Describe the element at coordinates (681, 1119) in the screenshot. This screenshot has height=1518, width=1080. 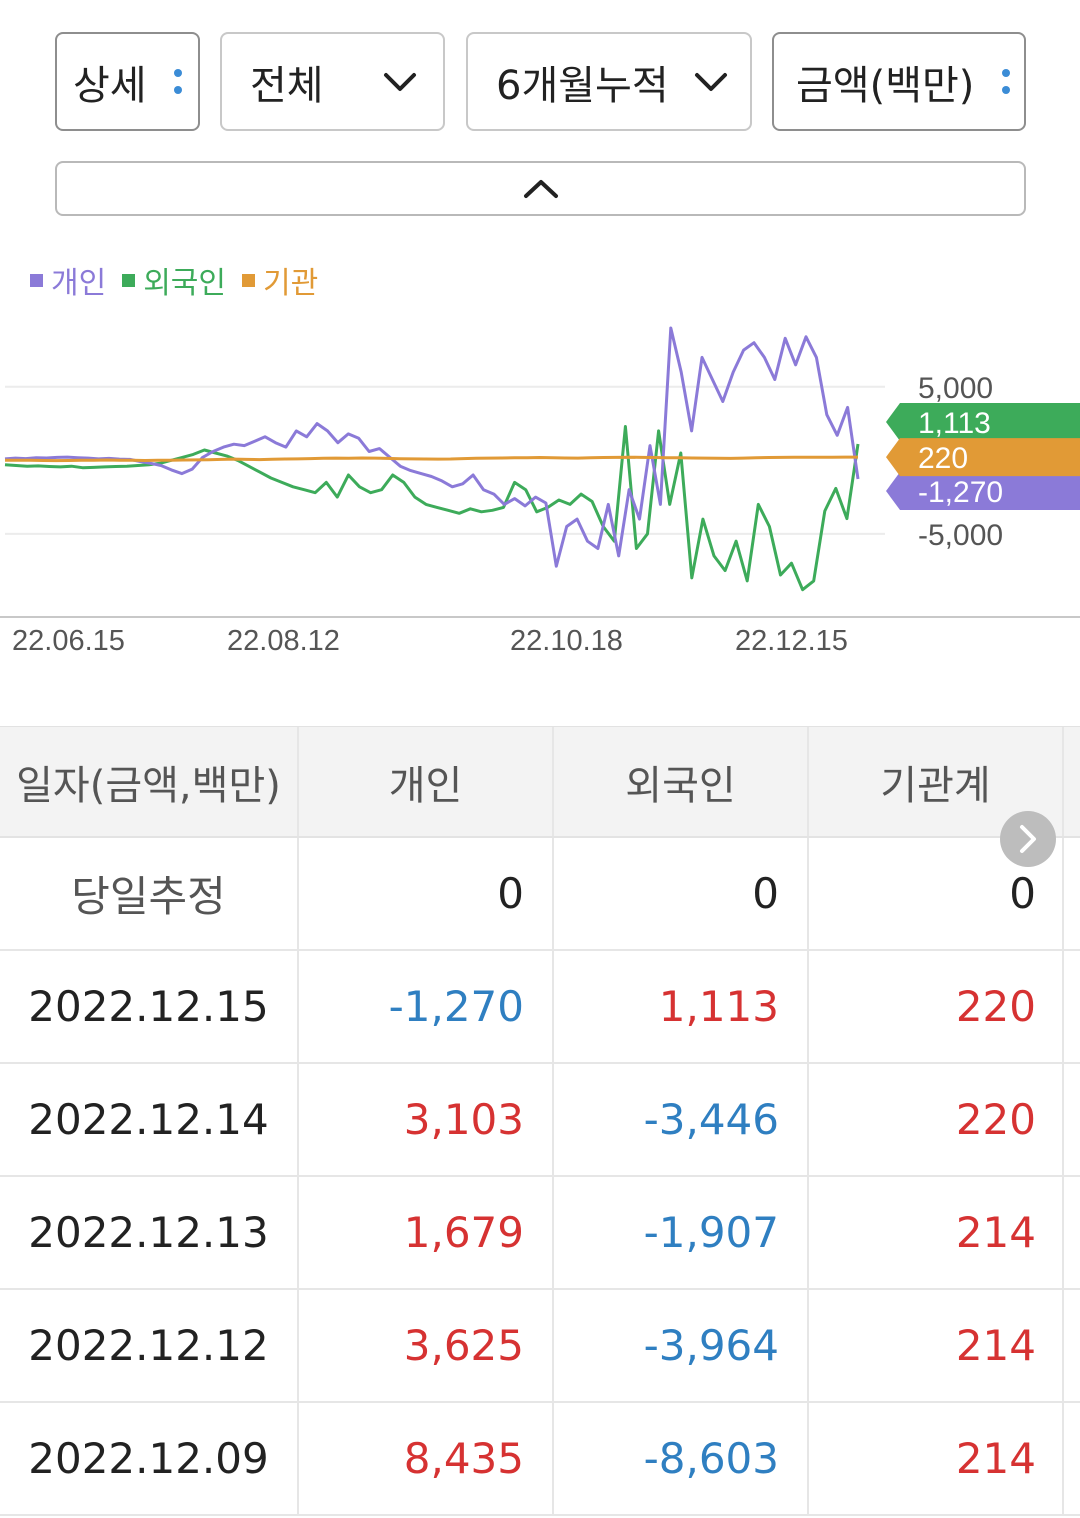
I see `row-foreign: -3,446` at that location.